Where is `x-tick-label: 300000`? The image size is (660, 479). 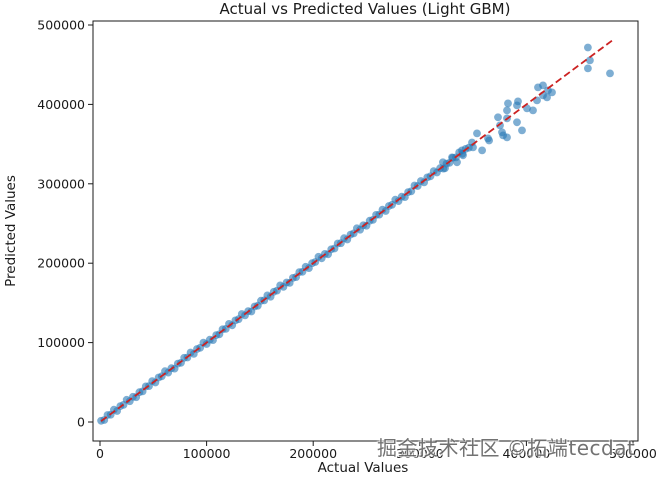
x-tick-label: 300000 is located at coordinates (420, 453).